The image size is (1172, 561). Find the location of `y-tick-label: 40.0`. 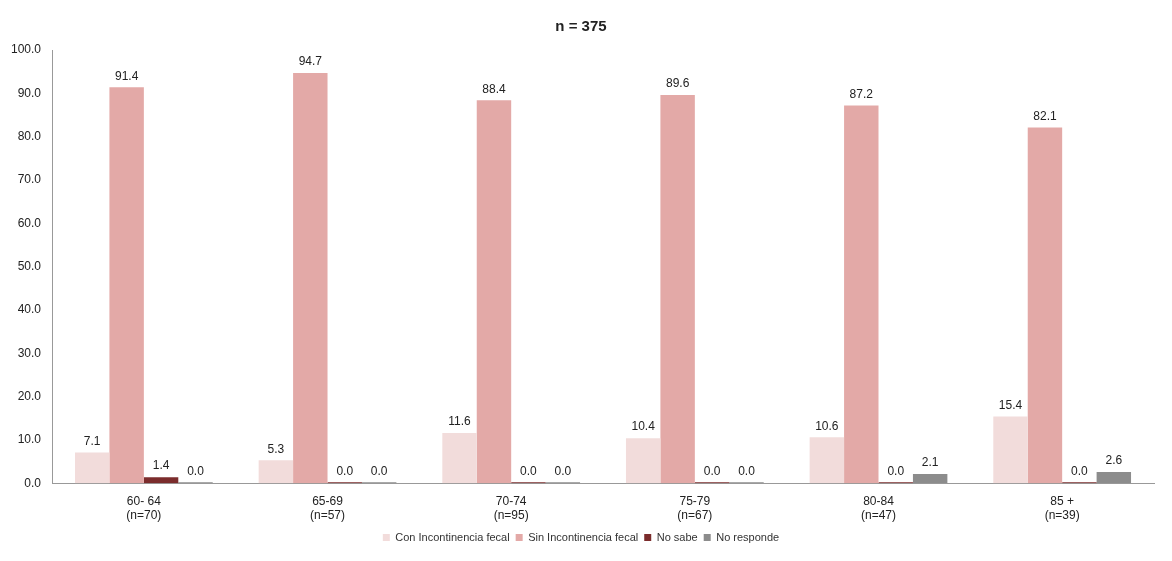

y-tick-label: 40.0 is located at coordinates (29, 309).